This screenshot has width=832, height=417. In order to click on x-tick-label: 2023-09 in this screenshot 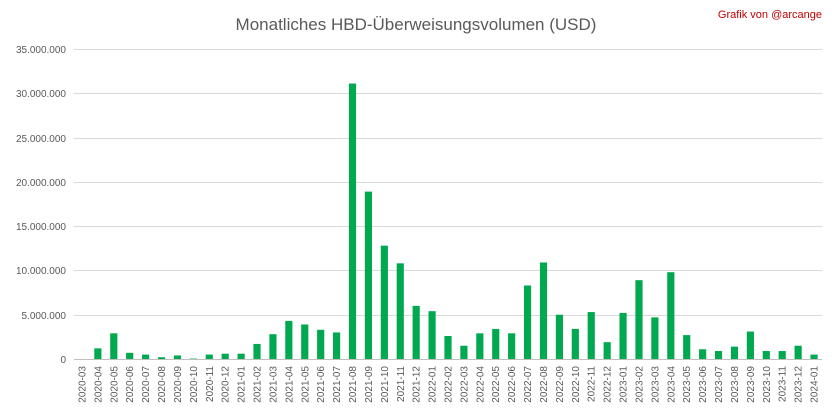, I will do `click(751, 384)`.